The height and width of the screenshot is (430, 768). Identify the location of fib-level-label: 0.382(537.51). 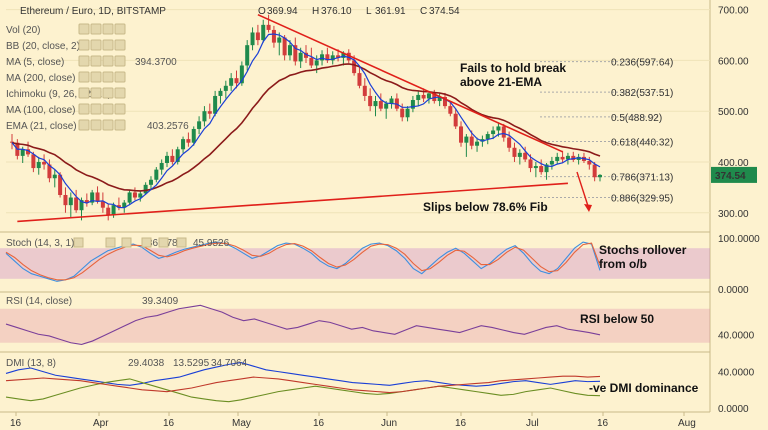
(642, 93).